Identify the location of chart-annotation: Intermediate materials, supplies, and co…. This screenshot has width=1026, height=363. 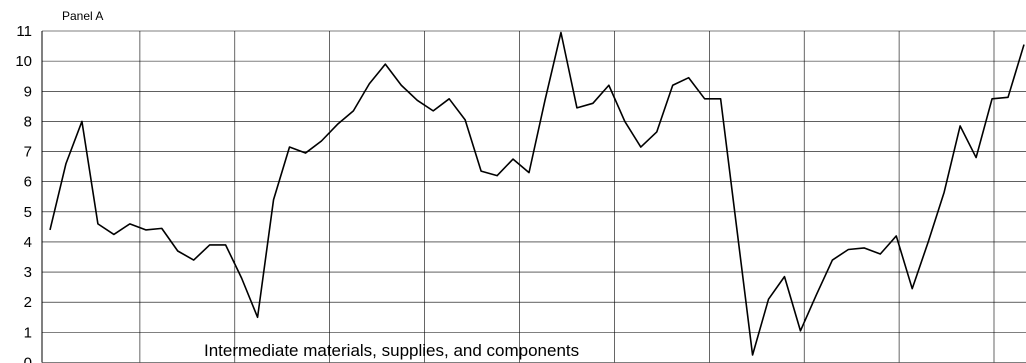
(391, 350).